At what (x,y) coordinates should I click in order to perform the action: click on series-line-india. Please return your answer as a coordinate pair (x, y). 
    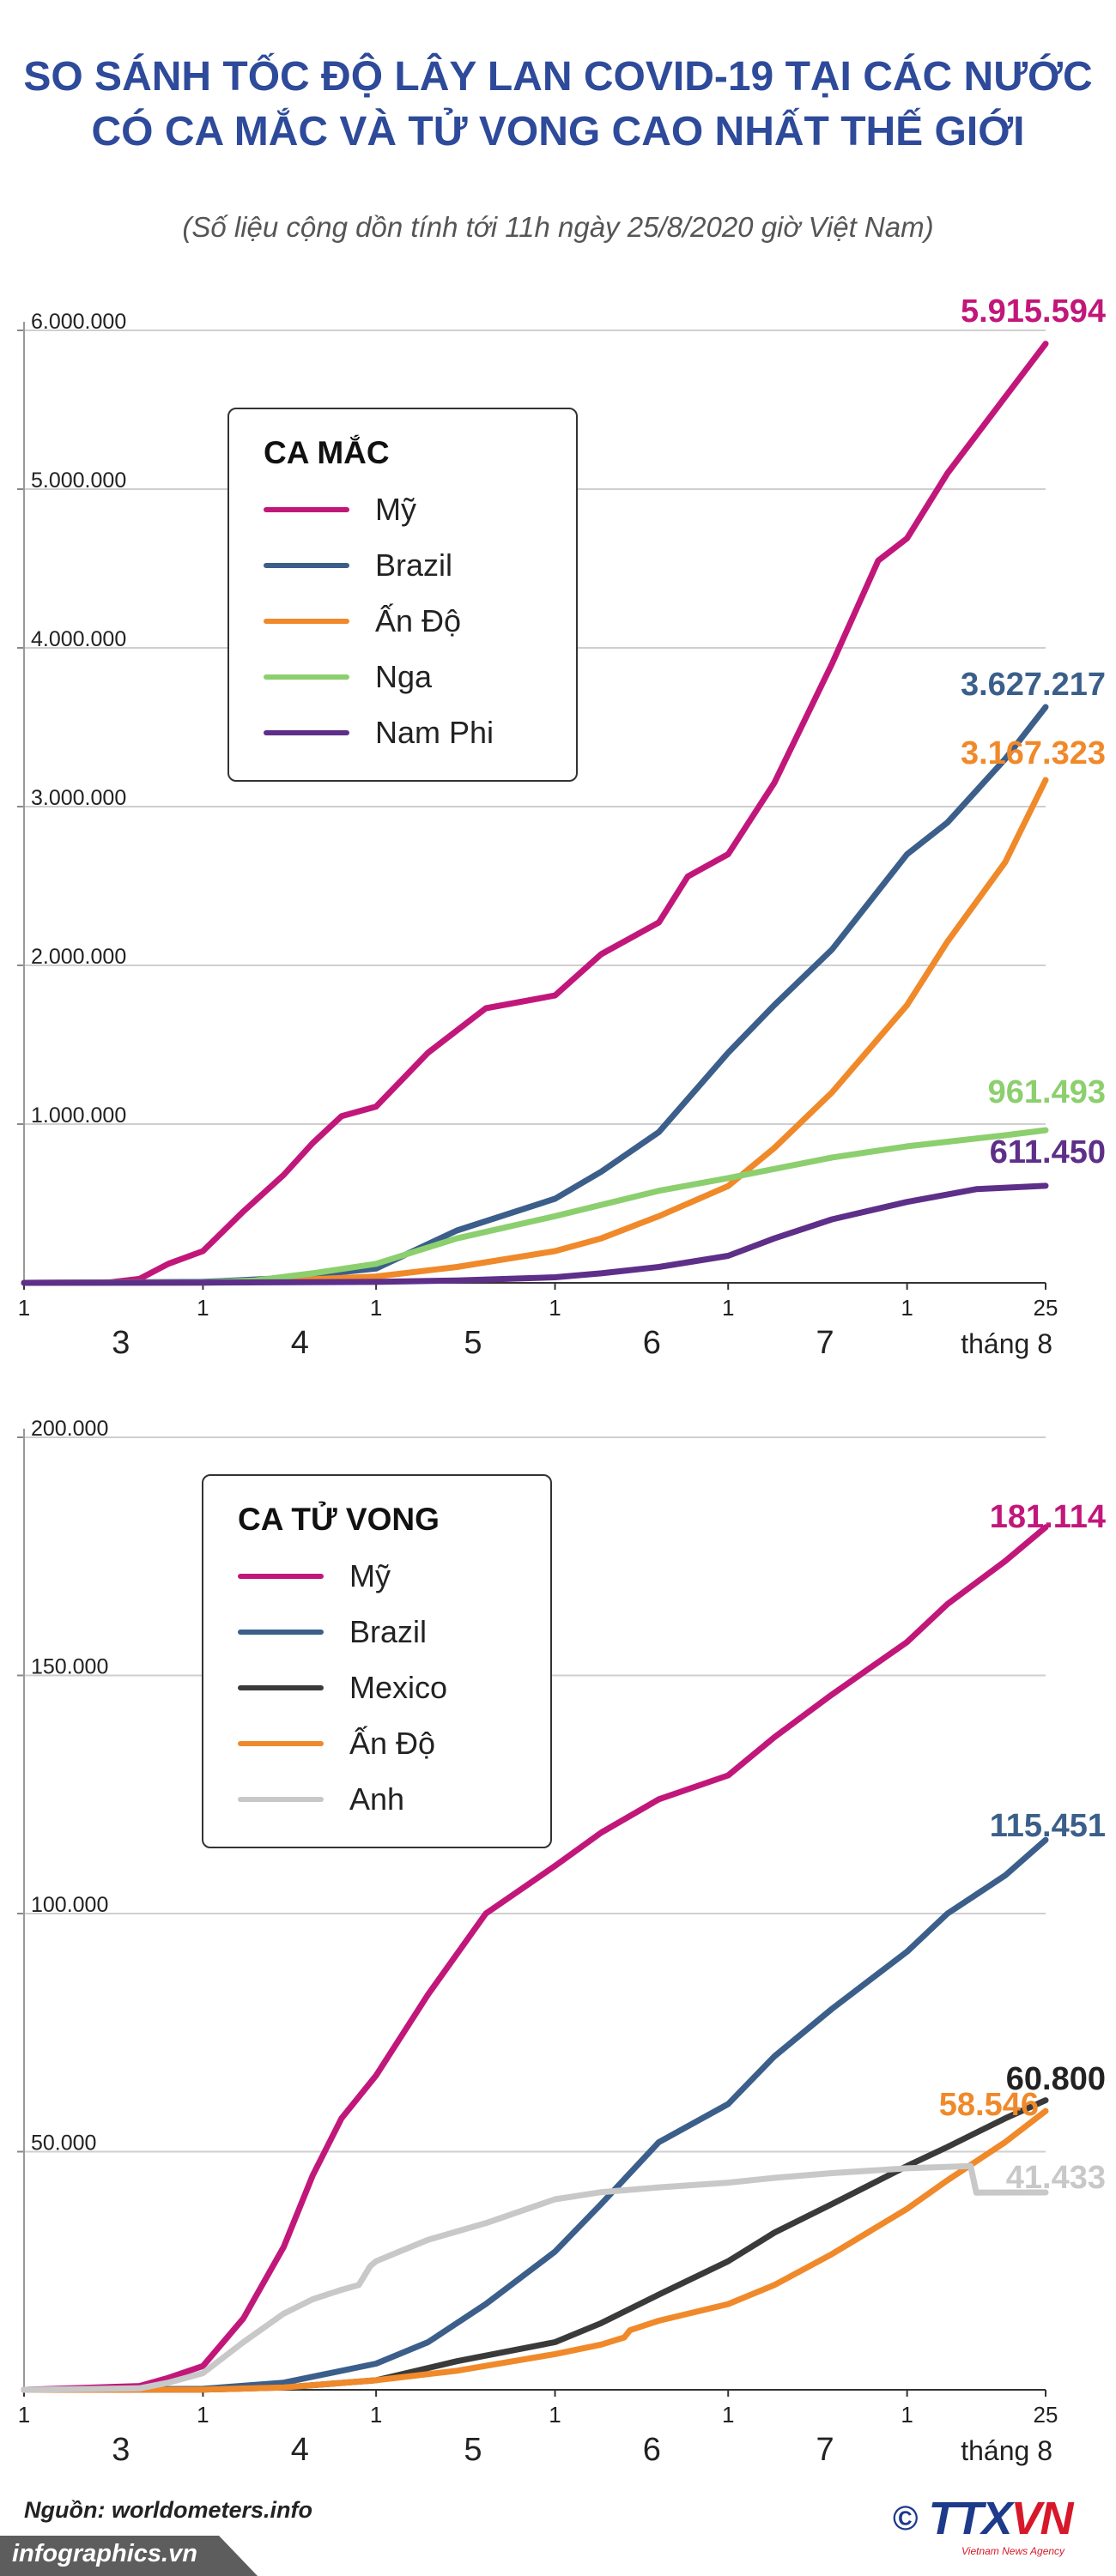
    Looking at the image, I should click on (535, 2250).